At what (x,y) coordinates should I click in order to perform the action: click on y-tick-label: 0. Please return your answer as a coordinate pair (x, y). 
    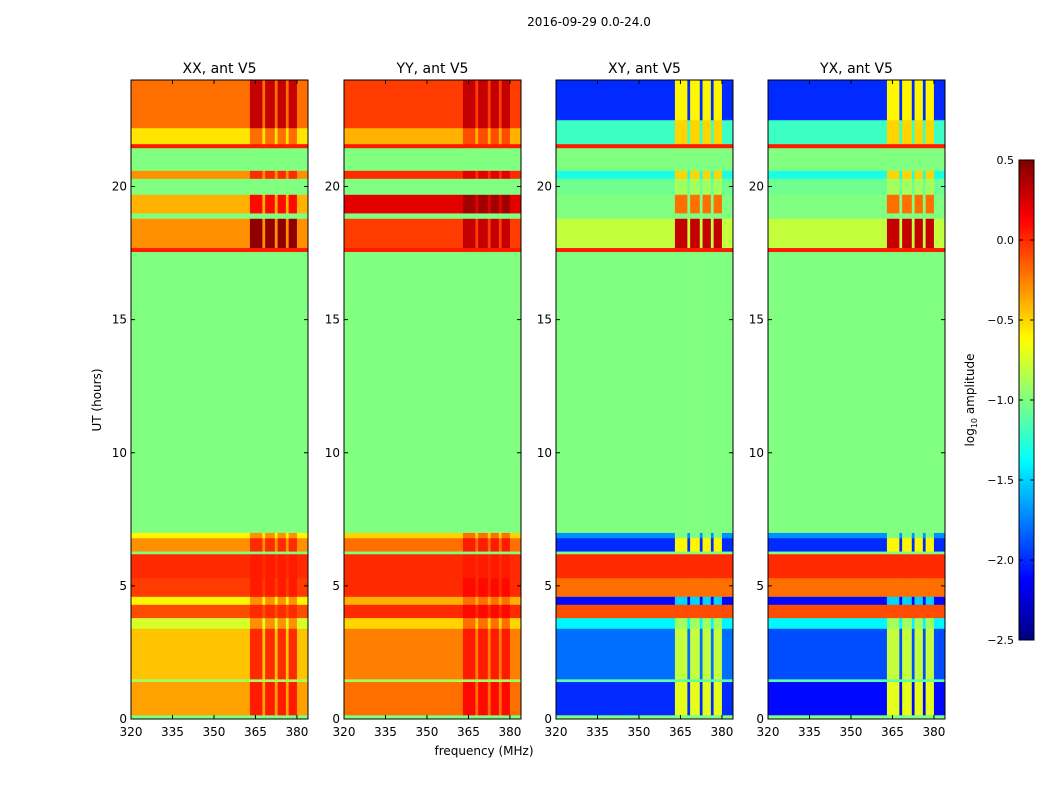
    Looking at the image, I should click on (336, 719).